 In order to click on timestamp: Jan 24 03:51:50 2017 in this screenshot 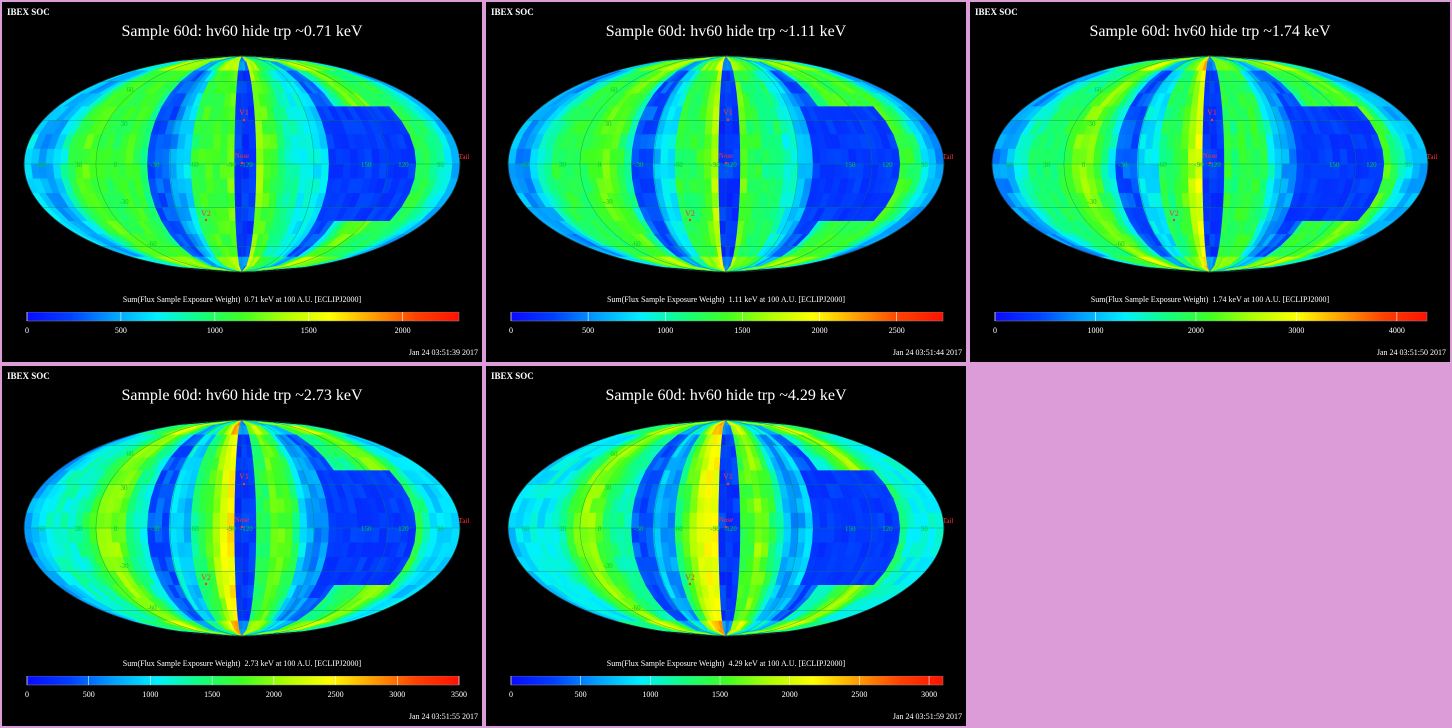, I will do `click(1411, 352)`.